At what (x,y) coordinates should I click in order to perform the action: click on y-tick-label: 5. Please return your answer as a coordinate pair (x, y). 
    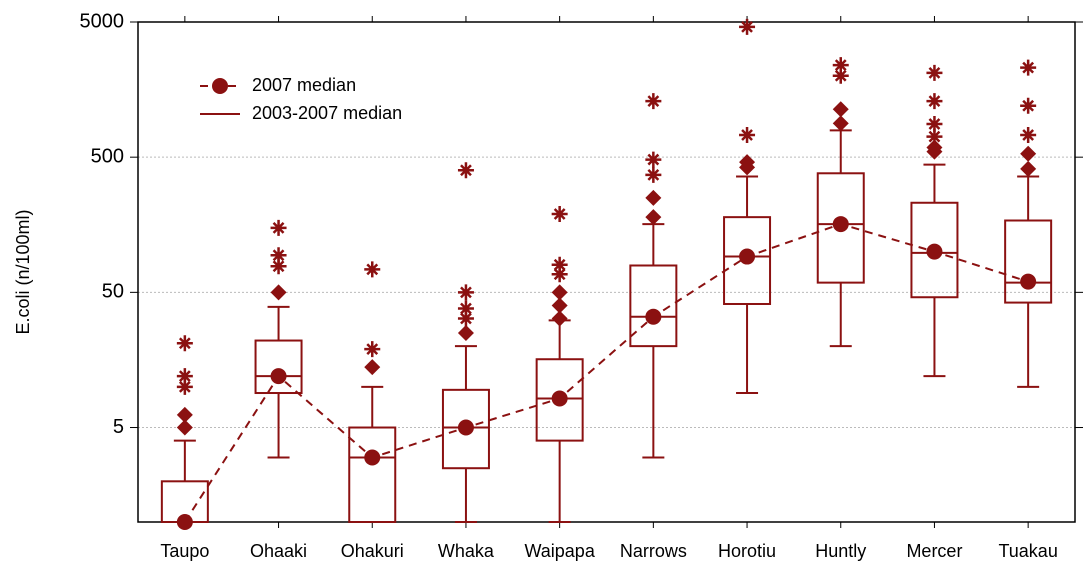
    Looking at the image, I should click on (118, 427).